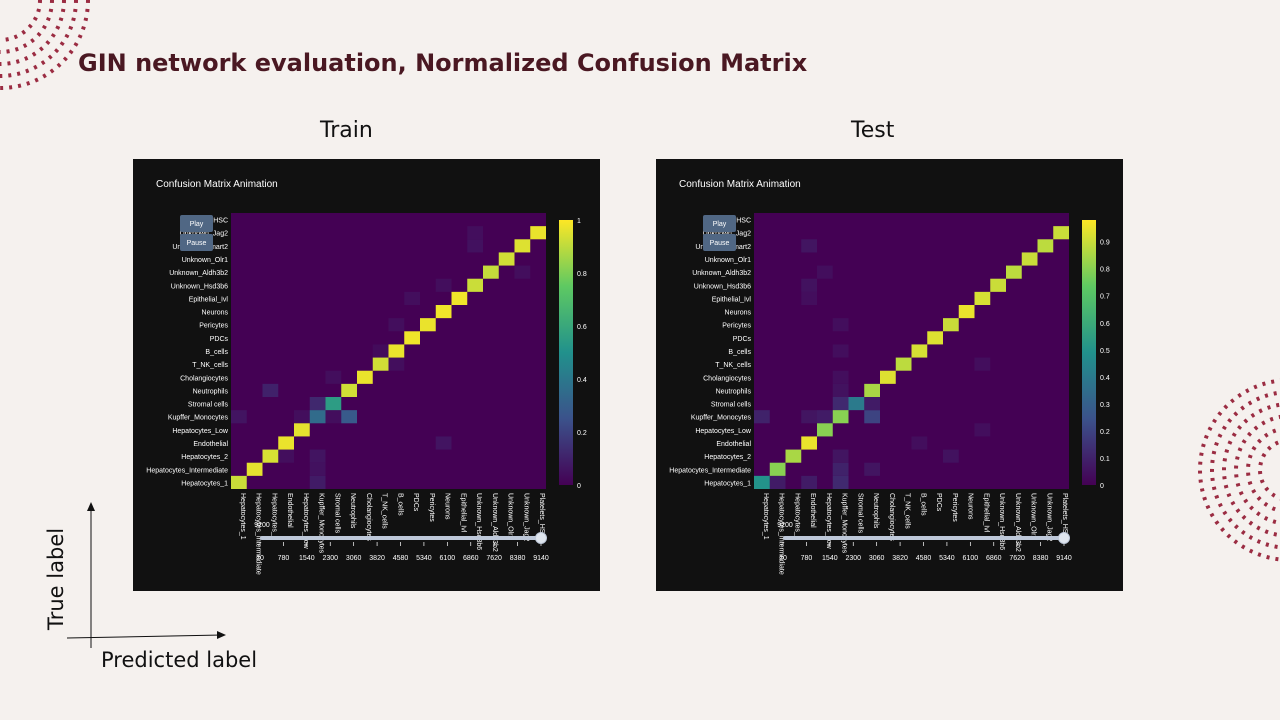  What do you see at coordinates (208, 405) in the screenshot?
I see `y-tick-label: Stromal cells` at bounding box center [208, 405].